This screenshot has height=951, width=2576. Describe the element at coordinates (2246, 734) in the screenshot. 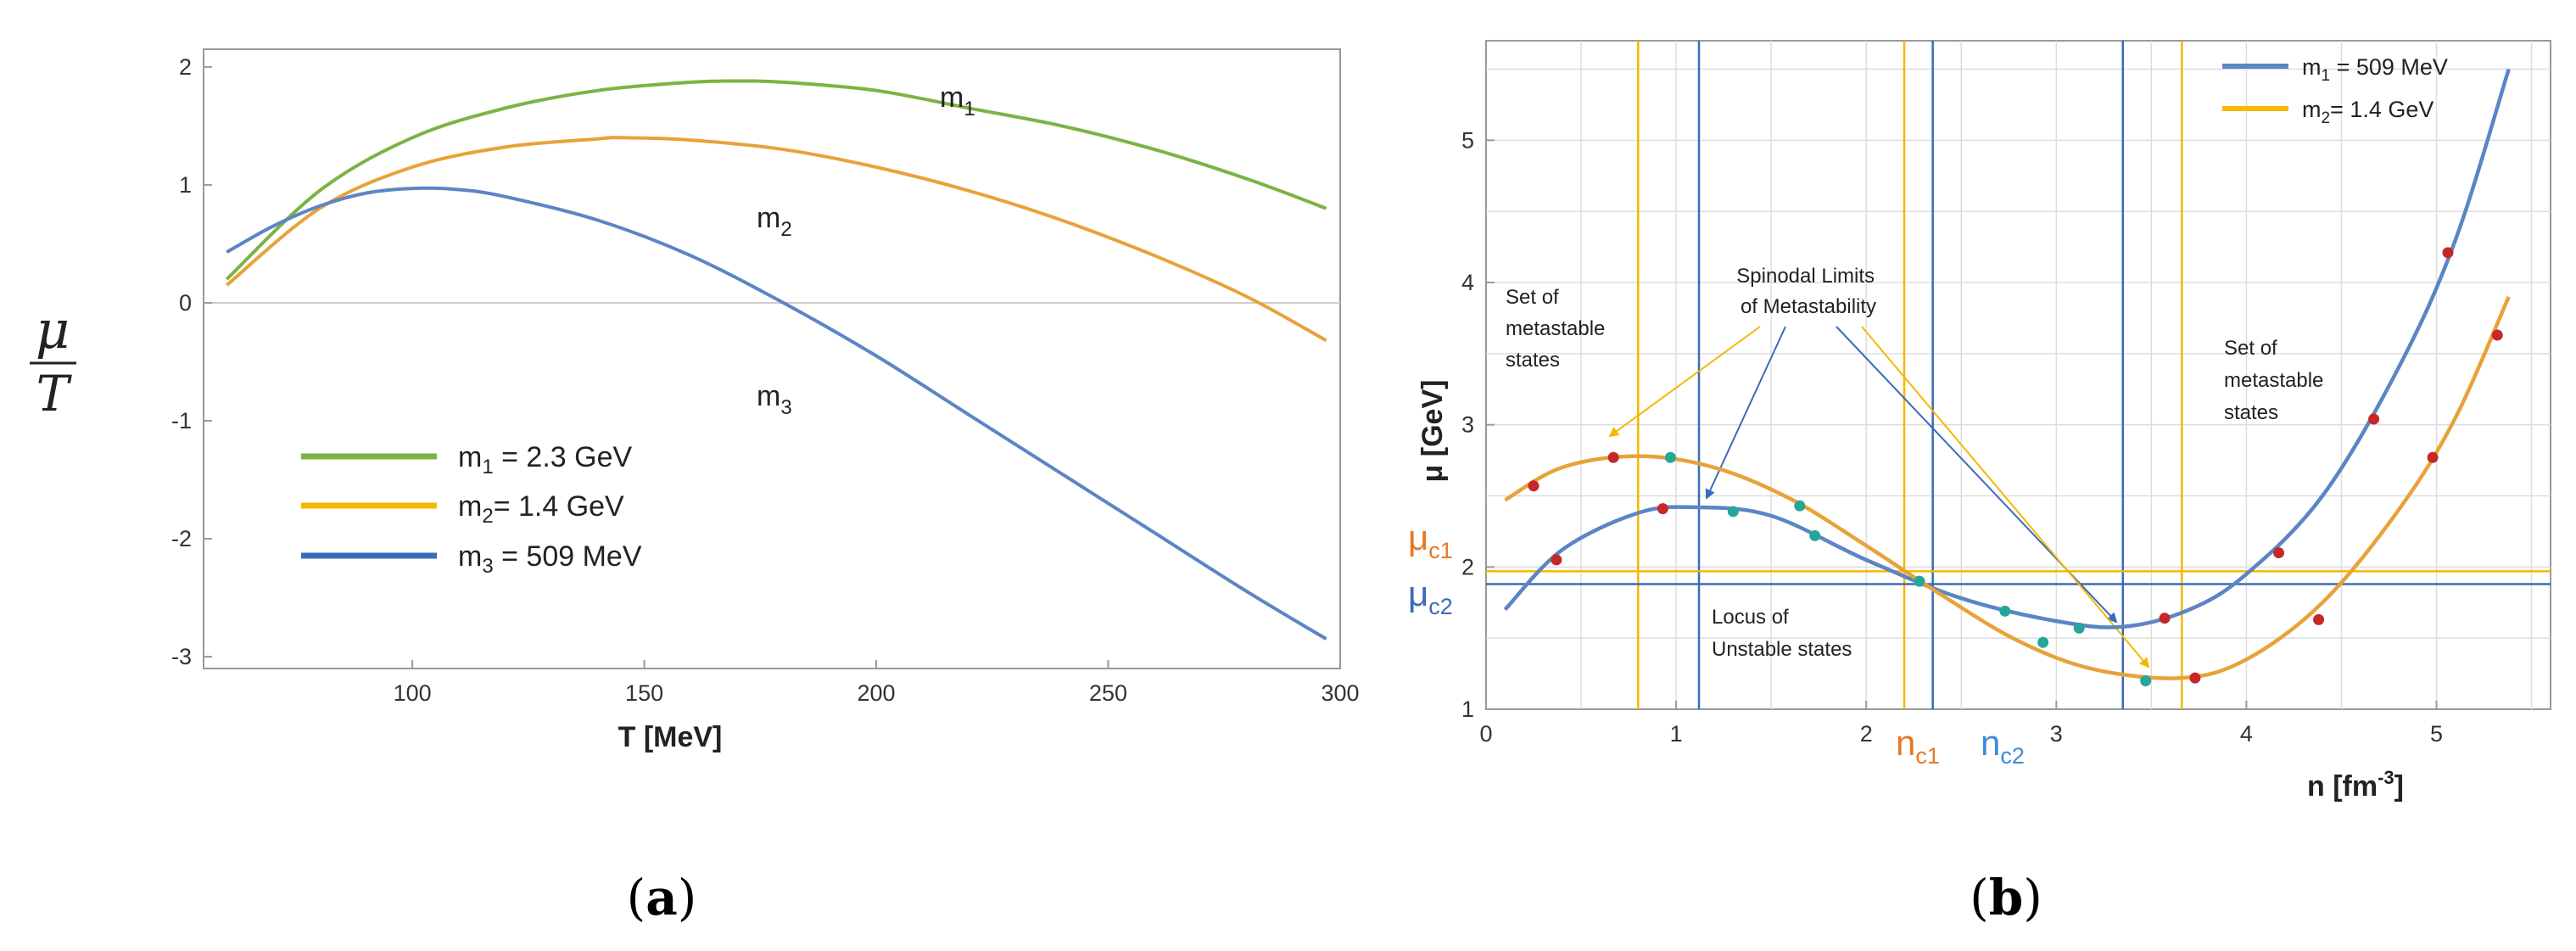

I see `x-tick-label: 4` at that location.